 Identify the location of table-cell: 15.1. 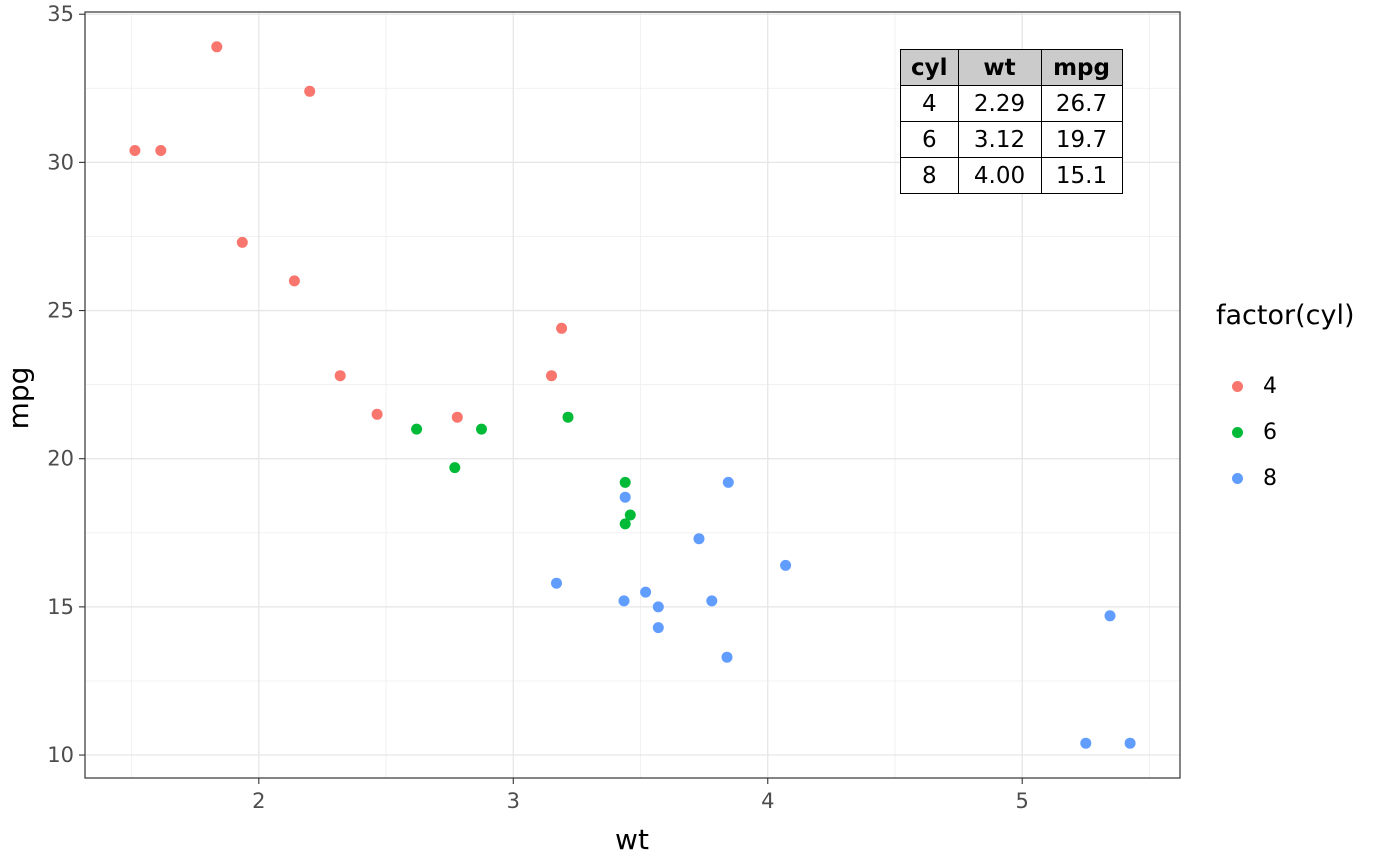
(1081, 175).